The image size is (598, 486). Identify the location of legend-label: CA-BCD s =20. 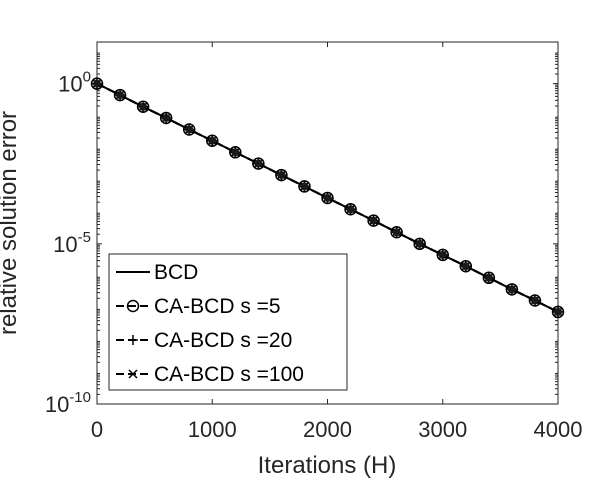
(223, 340).